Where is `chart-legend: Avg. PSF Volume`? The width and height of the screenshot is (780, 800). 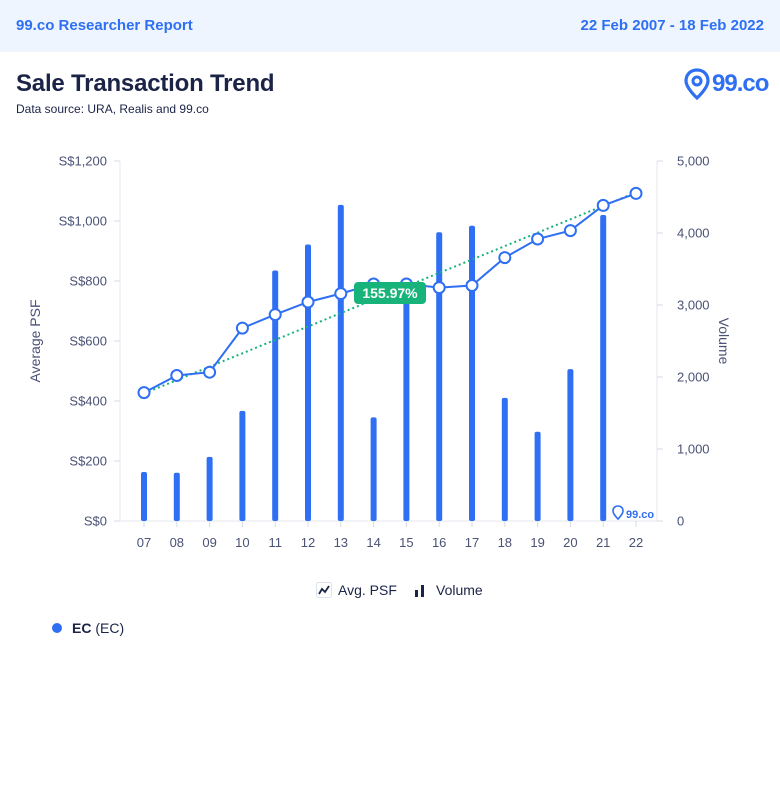
chart-legend: Avg. PSF Volume is located at coordinates (390, 591).